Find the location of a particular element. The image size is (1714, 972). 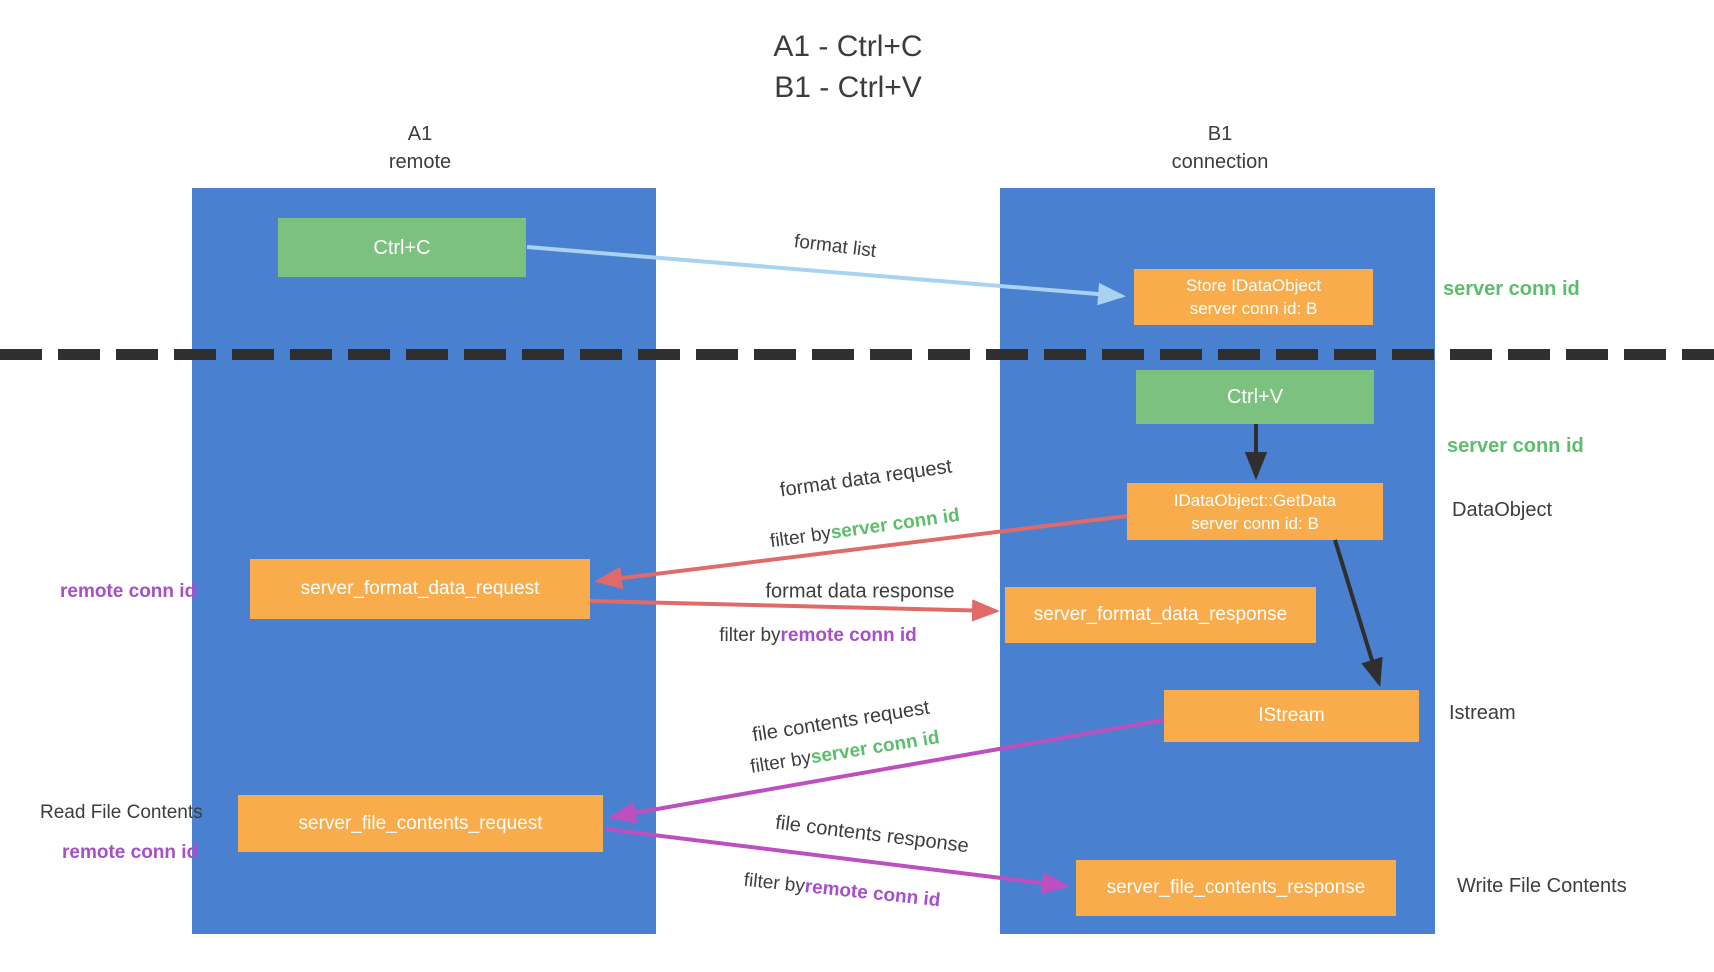

server-file-contents-response-box: server_file_contents_response is located at coordinates (1236, 888).